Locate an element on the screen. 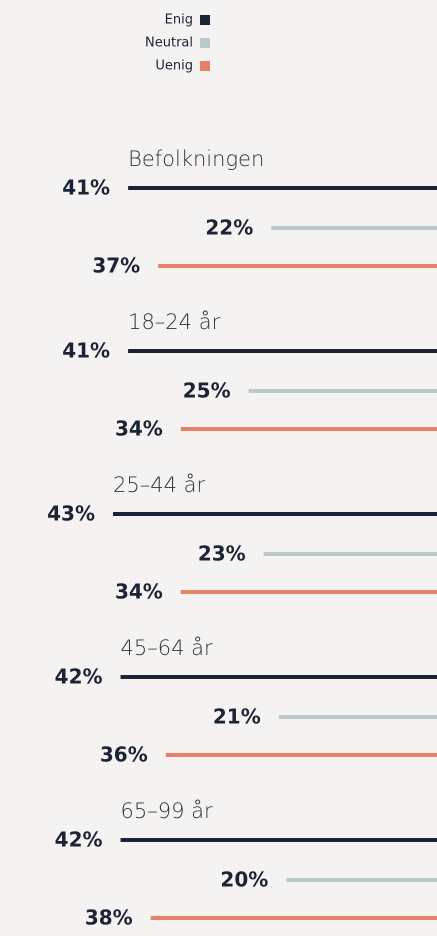  value-label: 36% is located at coordinates (124, 755).